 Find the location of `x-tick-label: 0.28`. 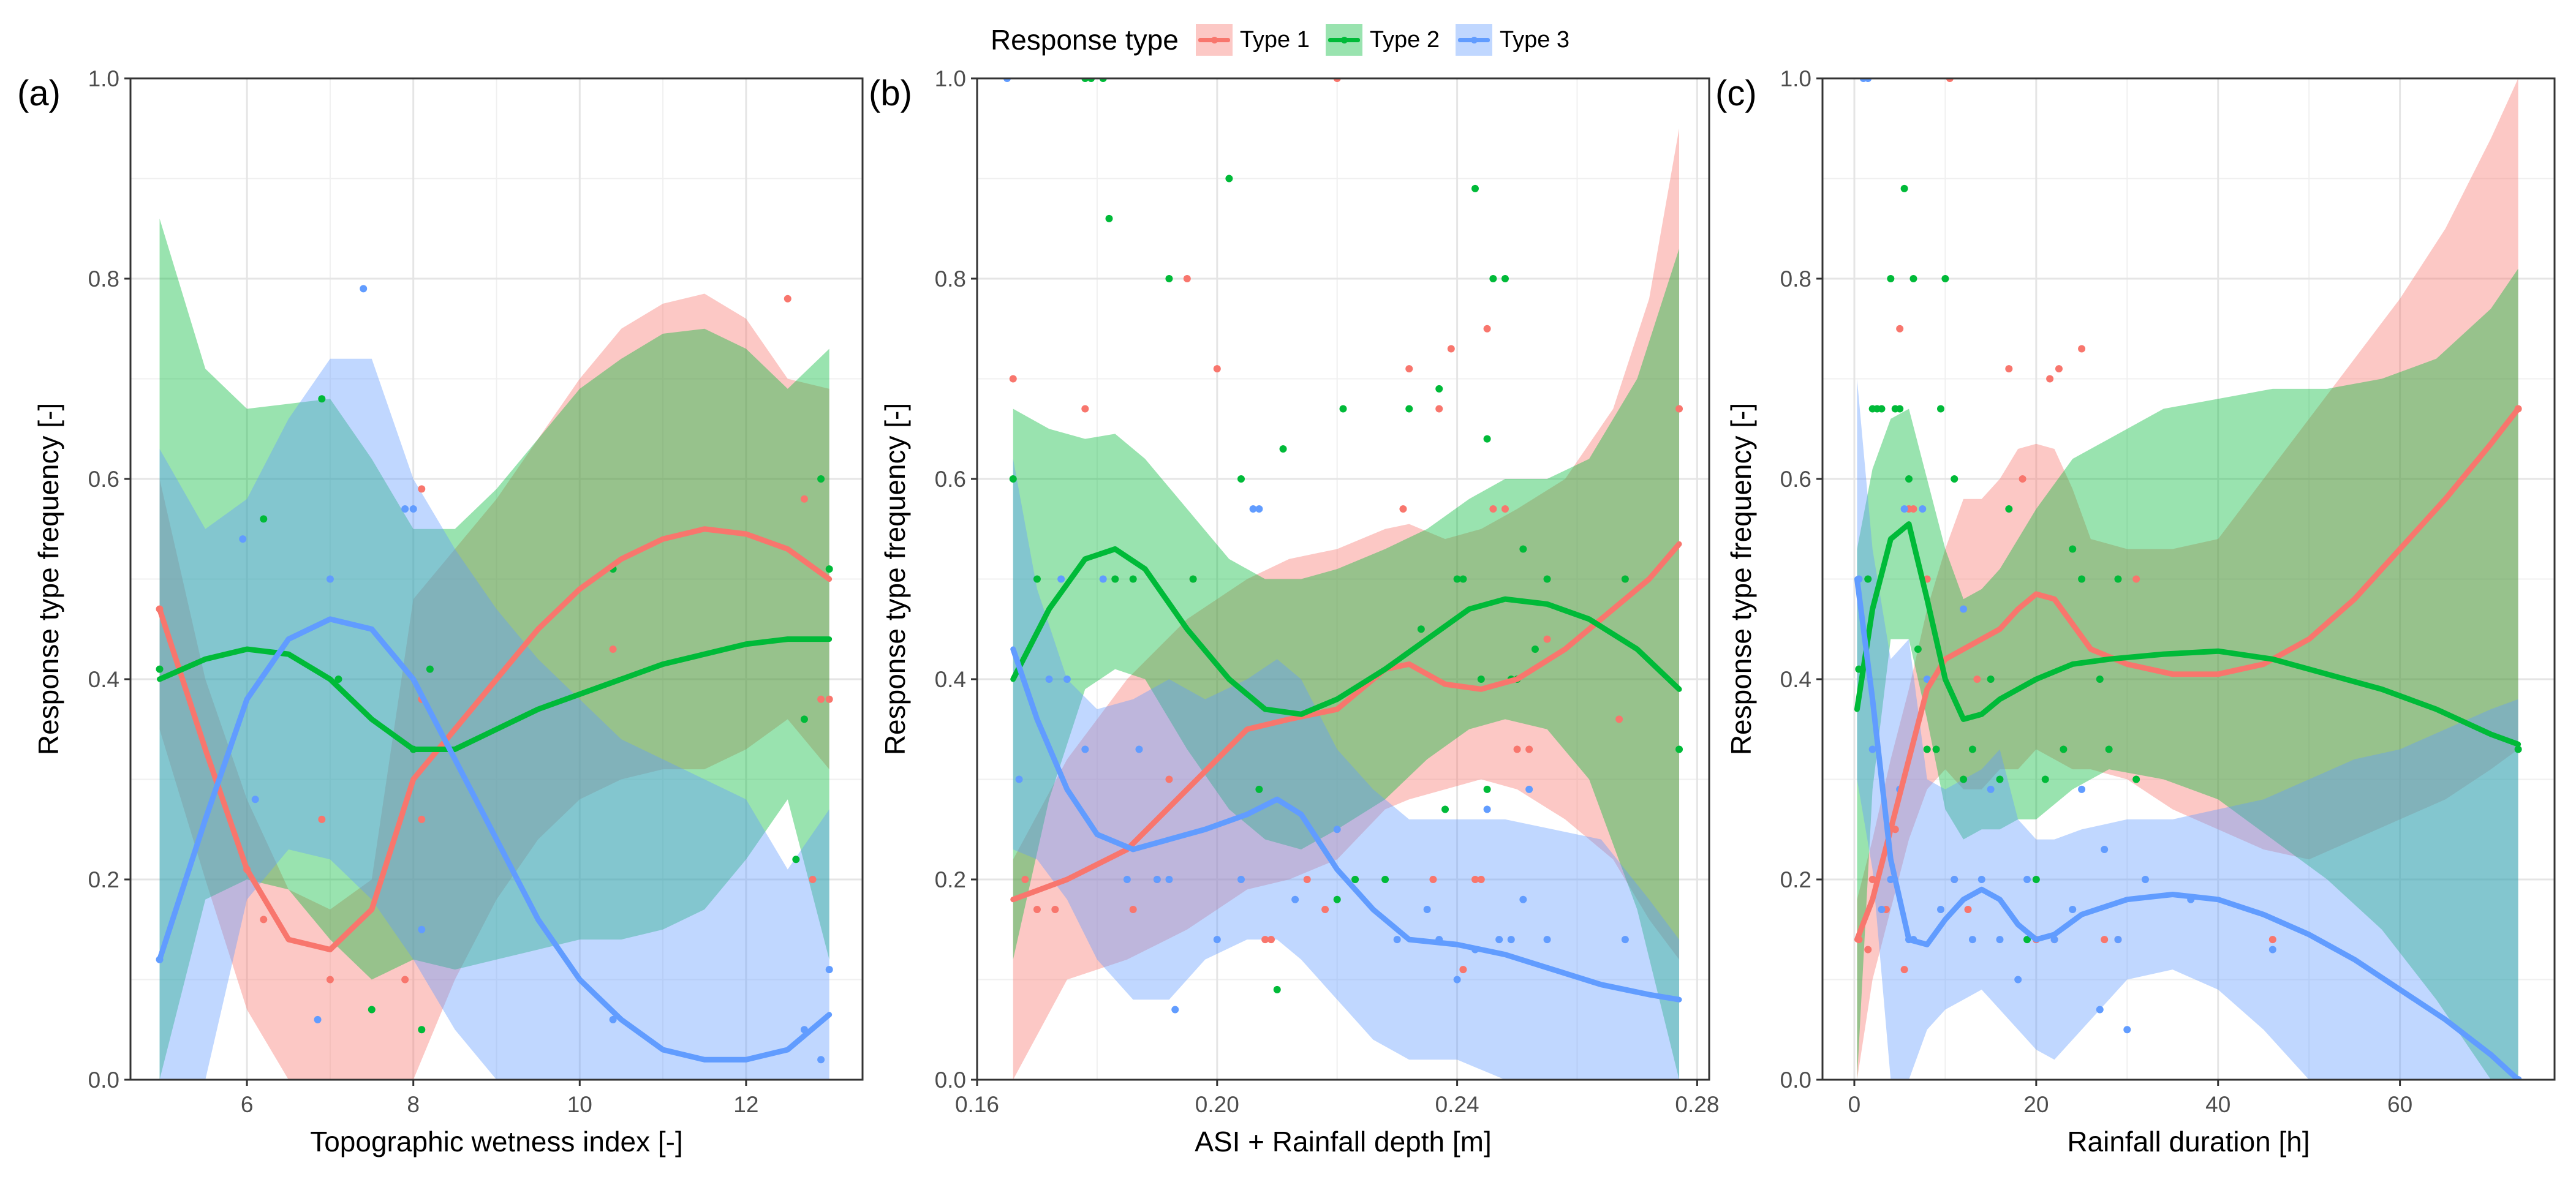

x-tick-label: 0.28 is located at coordinates (1697, 1104).